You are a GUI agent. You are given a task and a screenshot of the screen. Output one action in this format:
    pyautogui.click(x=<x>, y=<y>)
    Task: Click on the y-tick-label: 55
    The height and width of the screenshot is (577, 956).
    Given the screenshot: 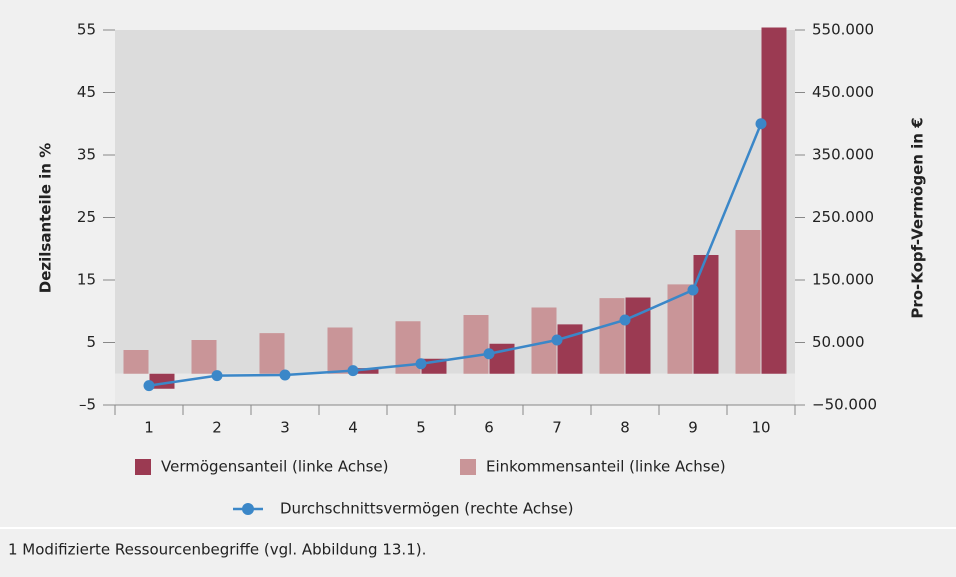 What is the action you would take?
    pyautogui.click(x=86, y=30)
    